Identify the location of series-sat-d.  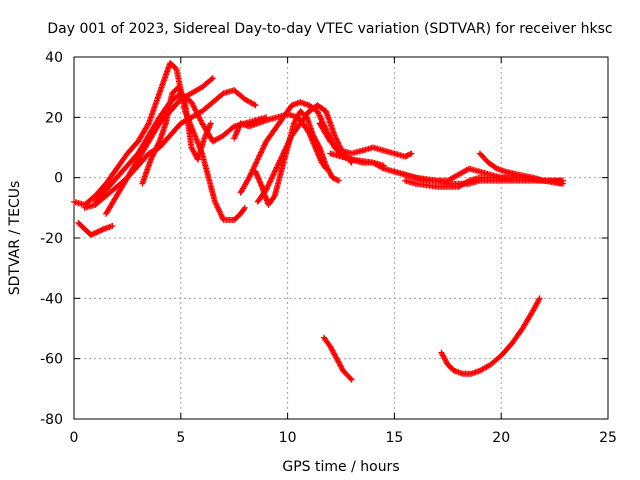
(181, 152).